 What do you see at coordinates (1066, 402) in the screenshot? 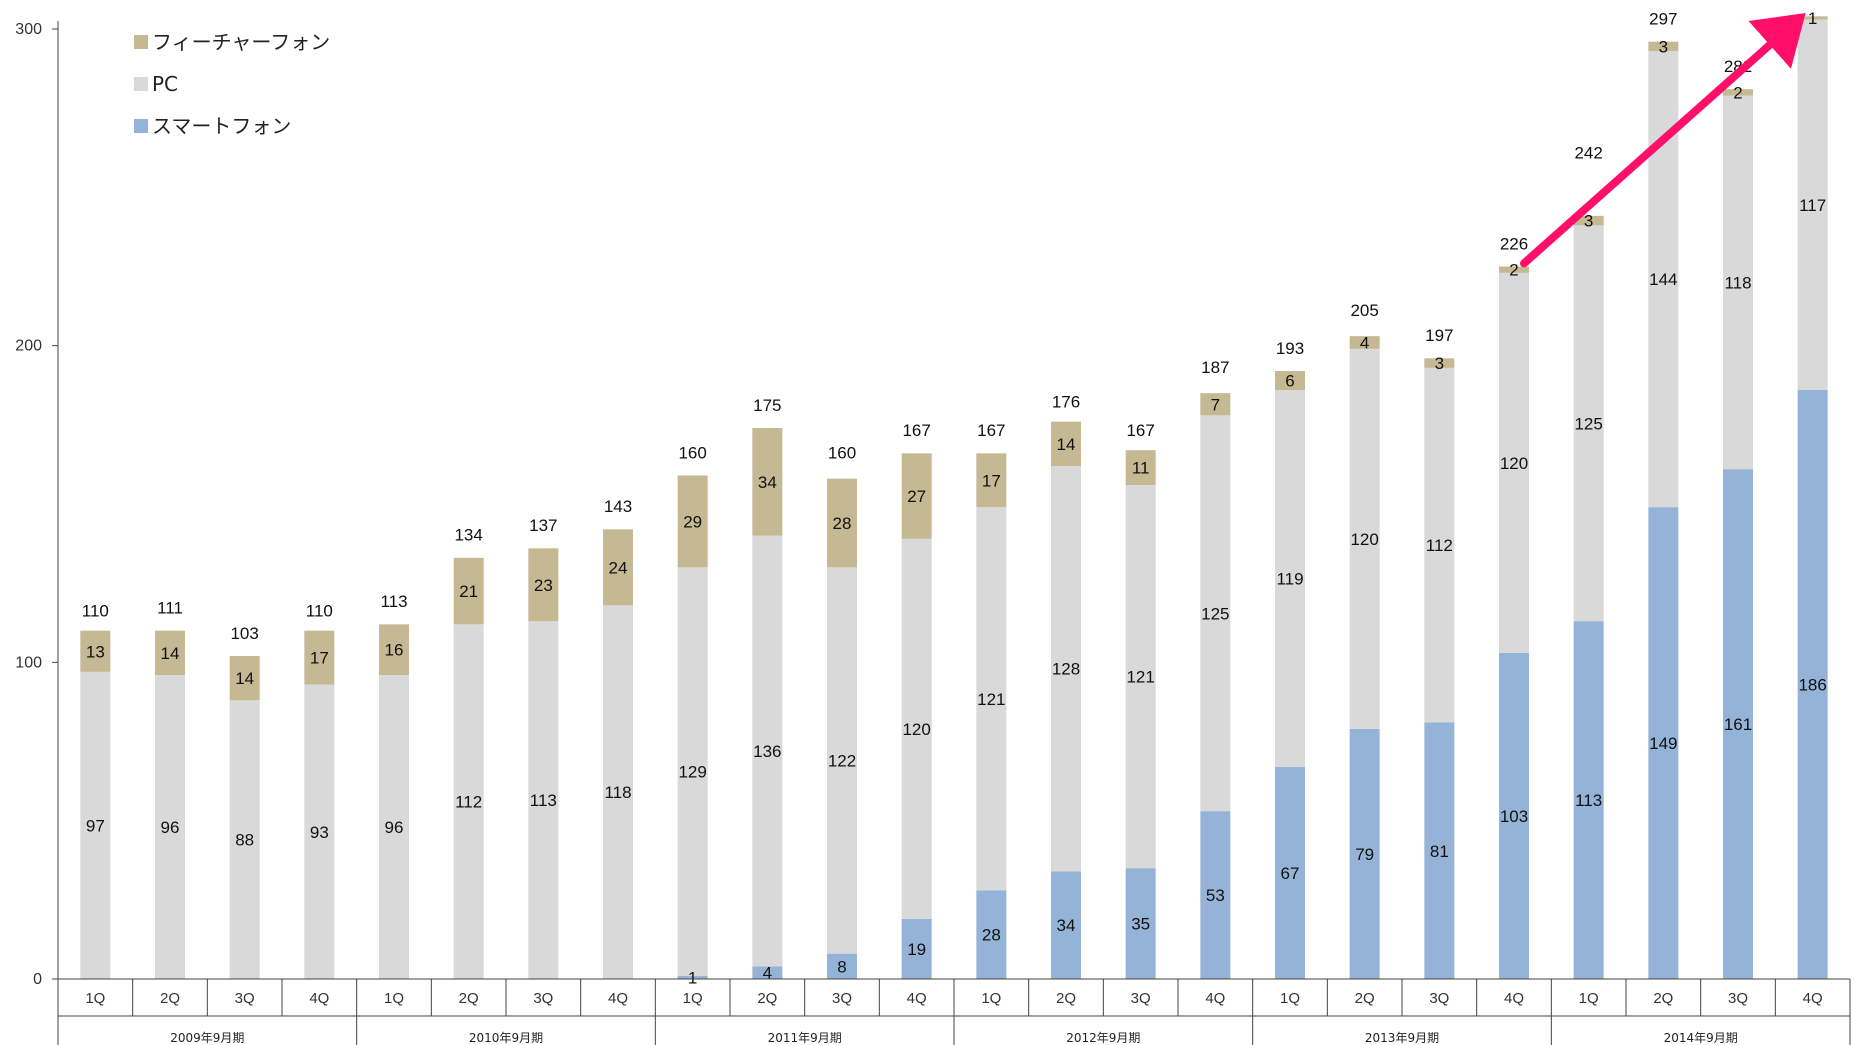
I see `bar-total-label: 176` at bounding box center [1066, 402].